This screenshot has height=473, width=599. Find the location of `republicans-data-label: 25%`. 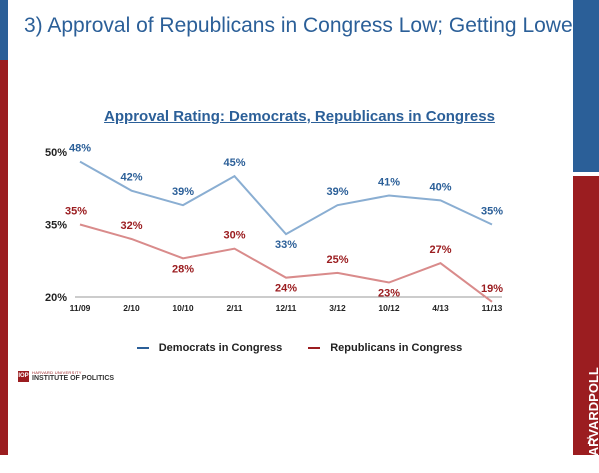

republicans-data-label: 25% is located at coordinates (337, 260).